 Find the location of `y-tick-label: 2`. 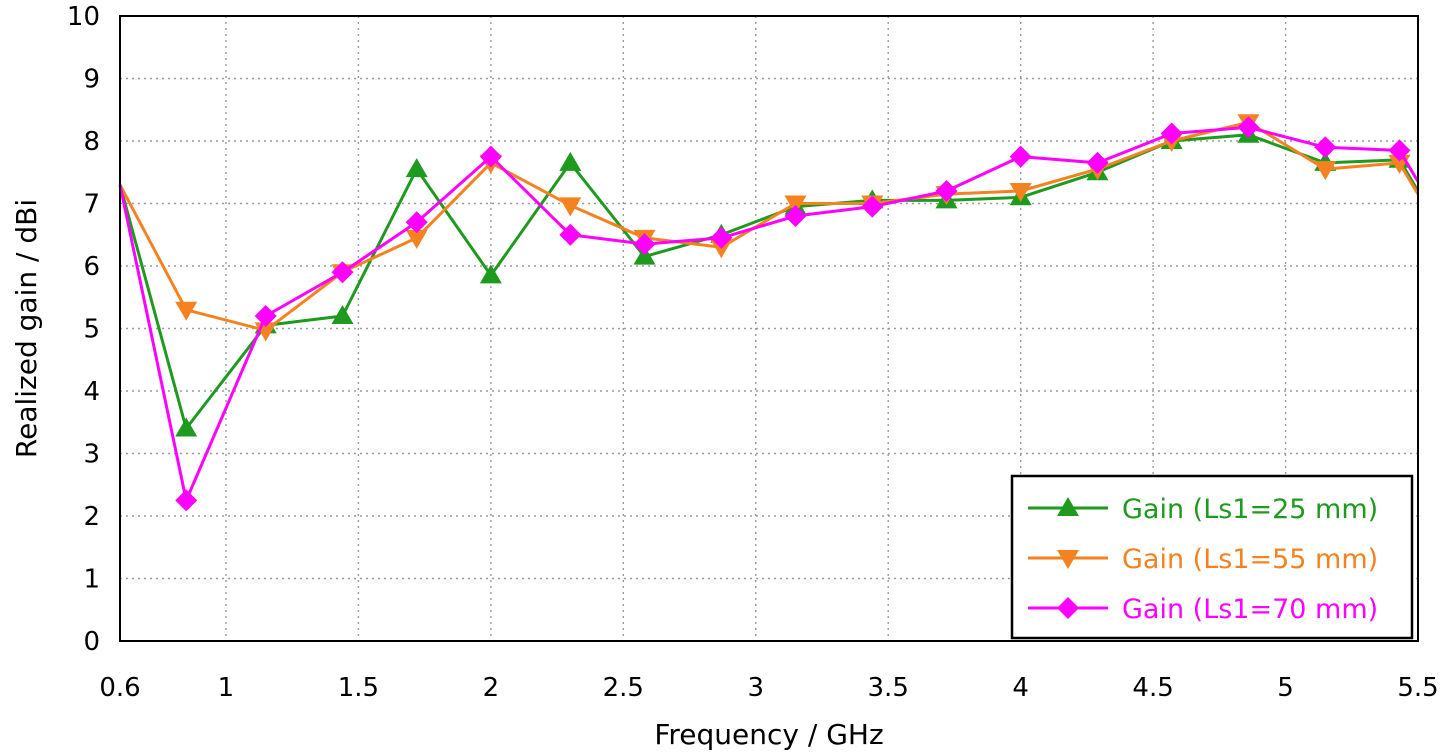

y-tick-label: 2 is located at coordinates (91, 517).